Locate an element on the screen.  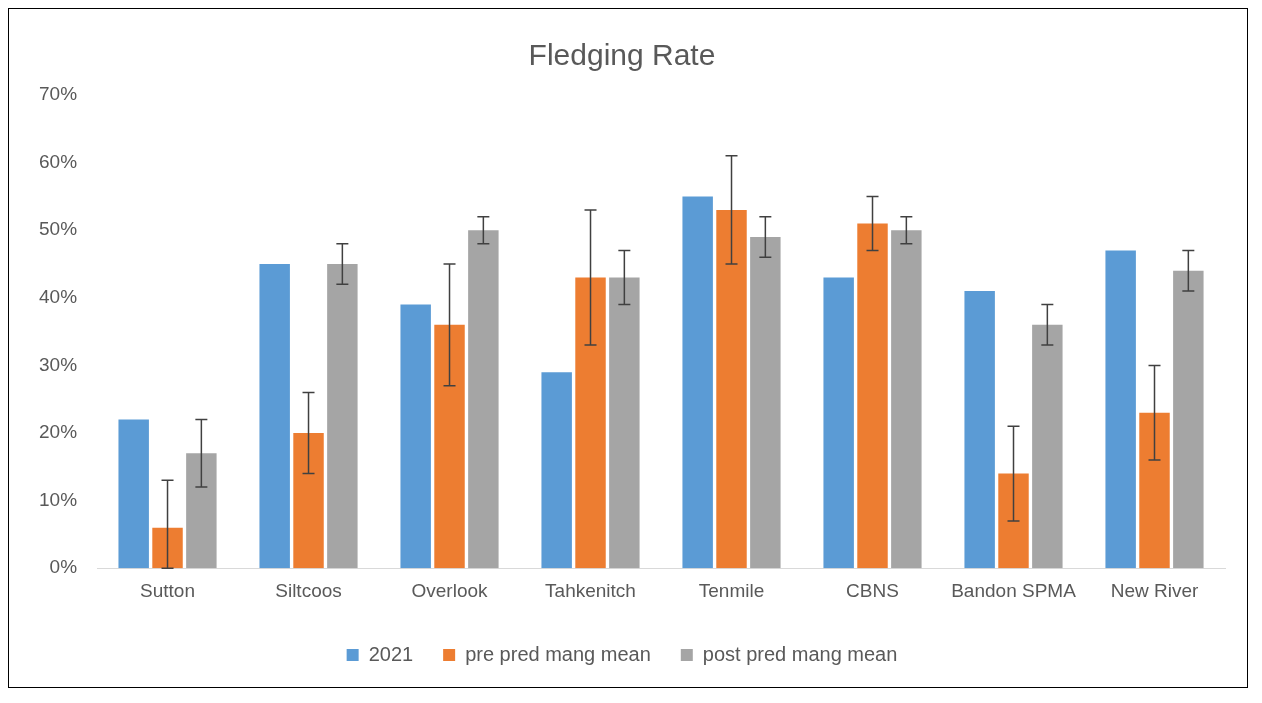
y-tick-label: 50% is located at coordinates (58, 229).